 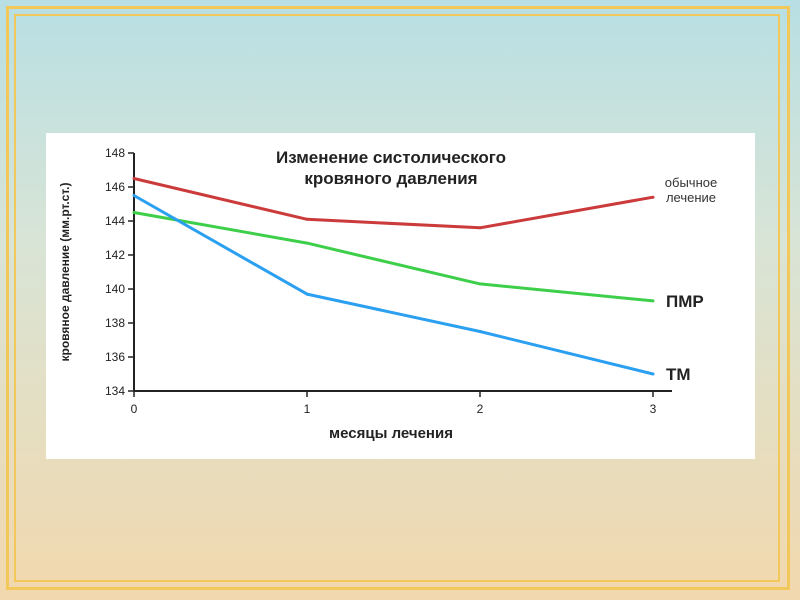 What do you see at coordinates (115, 323) in the screenshot?
I see `y-tick-label: 138` at bounding box center [115, 323].